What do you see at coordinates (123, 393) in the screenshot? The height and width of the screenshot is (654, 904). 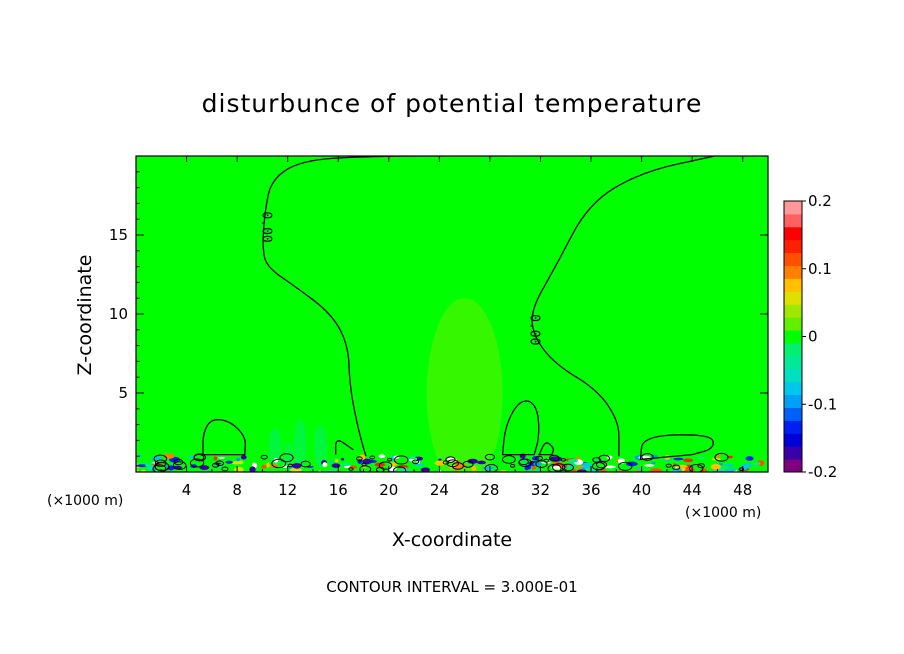 I see `y-tick-label: 5` at bounding box center [123, 393].